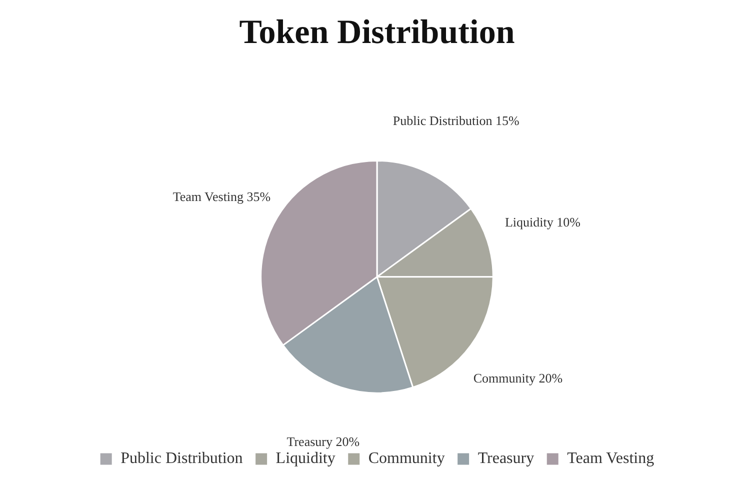  I want to click on chart-title: Token Distribution, so click(377, 33).